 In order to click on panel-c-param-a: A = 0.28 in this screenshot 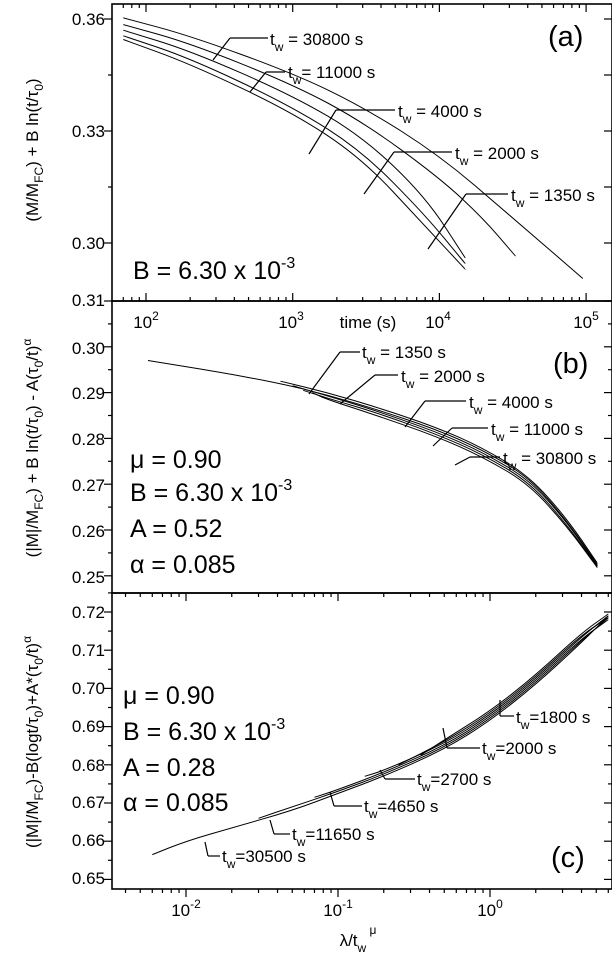, I will do `click(169, 768)`.